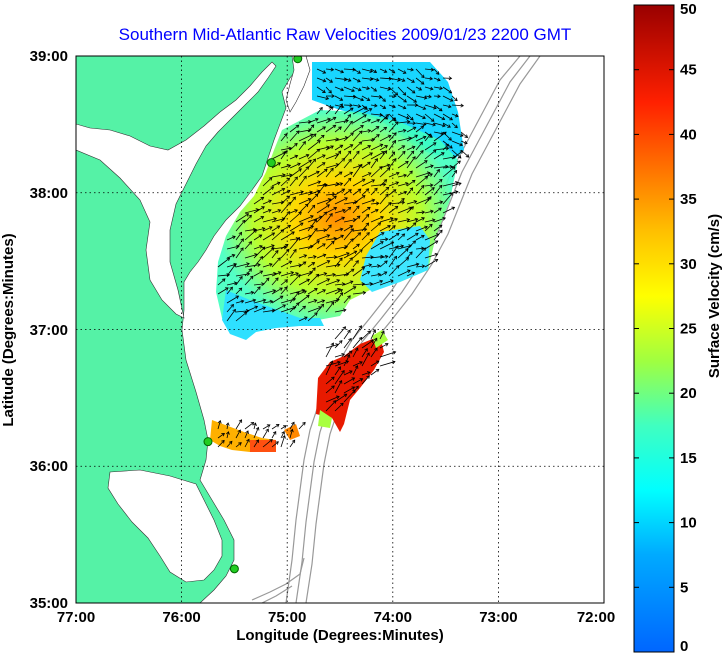 The image size is (724, 659). Describe the element at coordinates (688, 70) in the screenshot. I see `colorbar-tick-label: 45` at that location.